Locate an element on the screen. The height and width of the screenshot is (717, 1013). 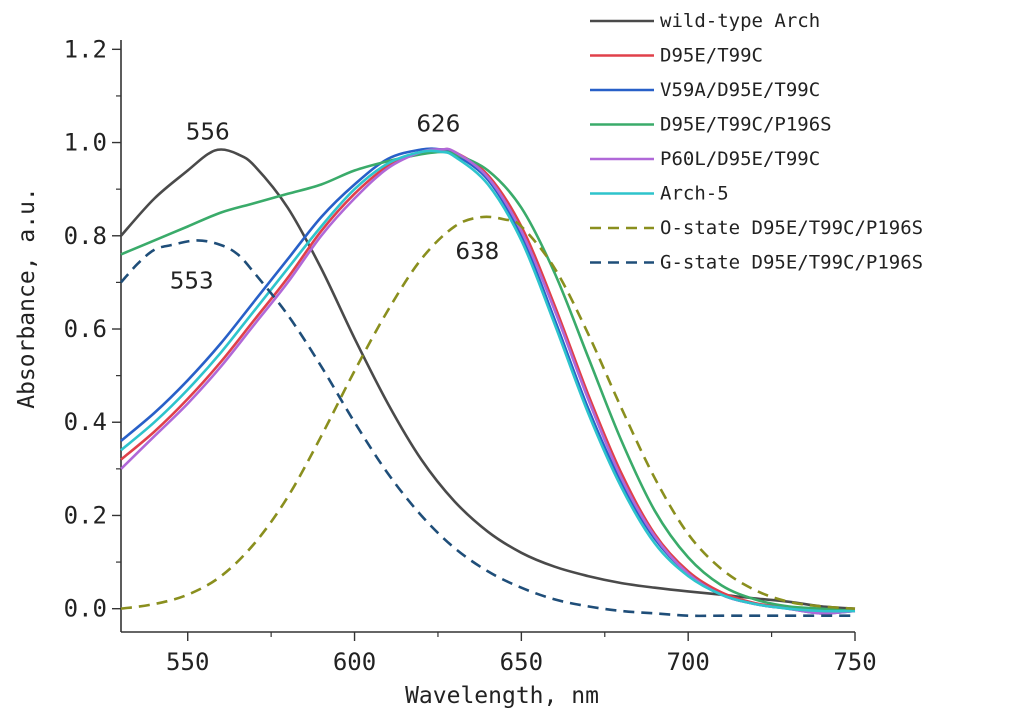
y-tick-label: 0.4 is located at coordinates (85, 422).